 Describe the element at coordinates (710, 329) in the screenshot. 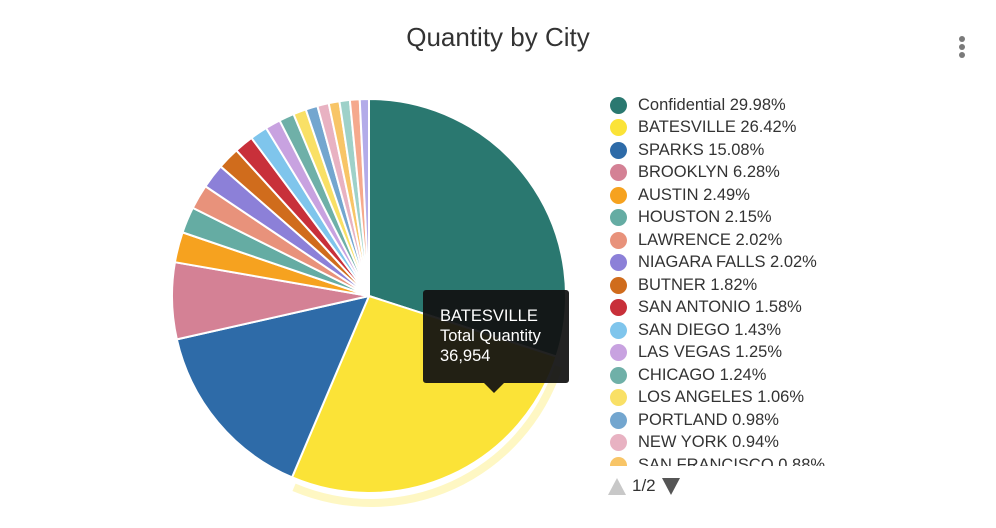

I see `legend-label: SAN DIEGO 1.43%` at that location.